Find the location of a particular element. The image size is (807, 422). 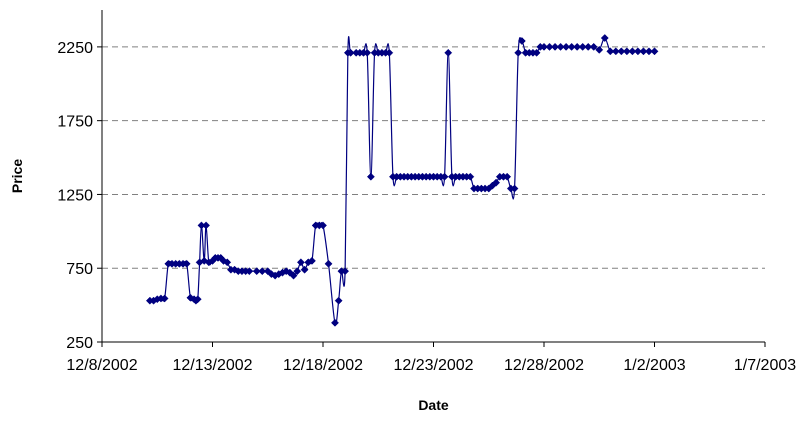

y-tick-label-2: 1250 is located at coordinates (75, 195).